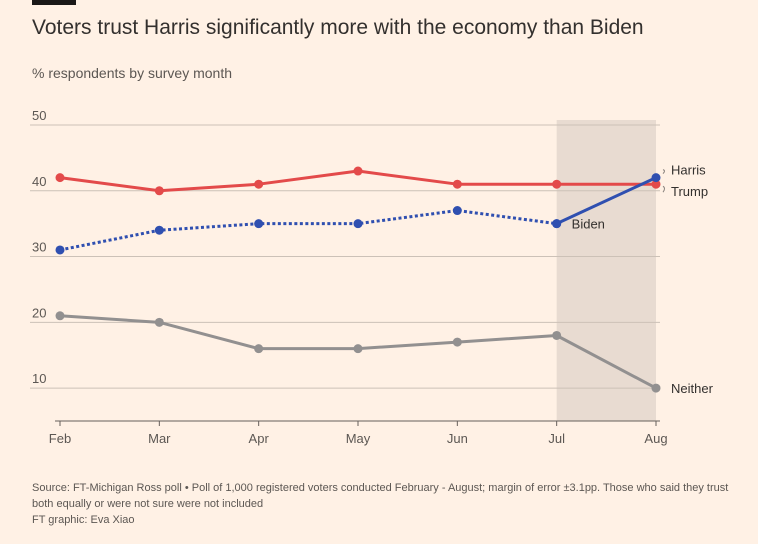 The image size is (758, 544). What do you see at coordinates (308, 230) in the screenshot?
I see `series-line-biden` at bounding box center [308, 230].